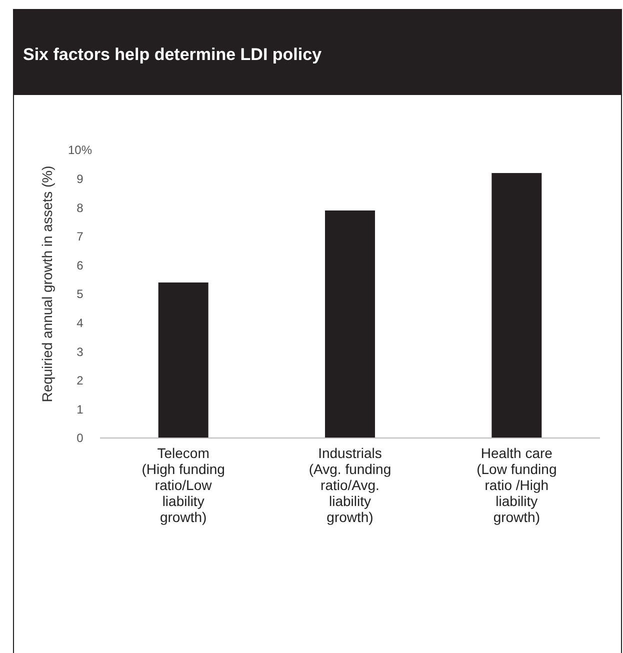 The width and height of the screenshot is (623, 653). Describe the element at coordinates (47, 284) in the screenshot. I see `y-axis-title: Requiried annual growth in assets (%)` at that location.